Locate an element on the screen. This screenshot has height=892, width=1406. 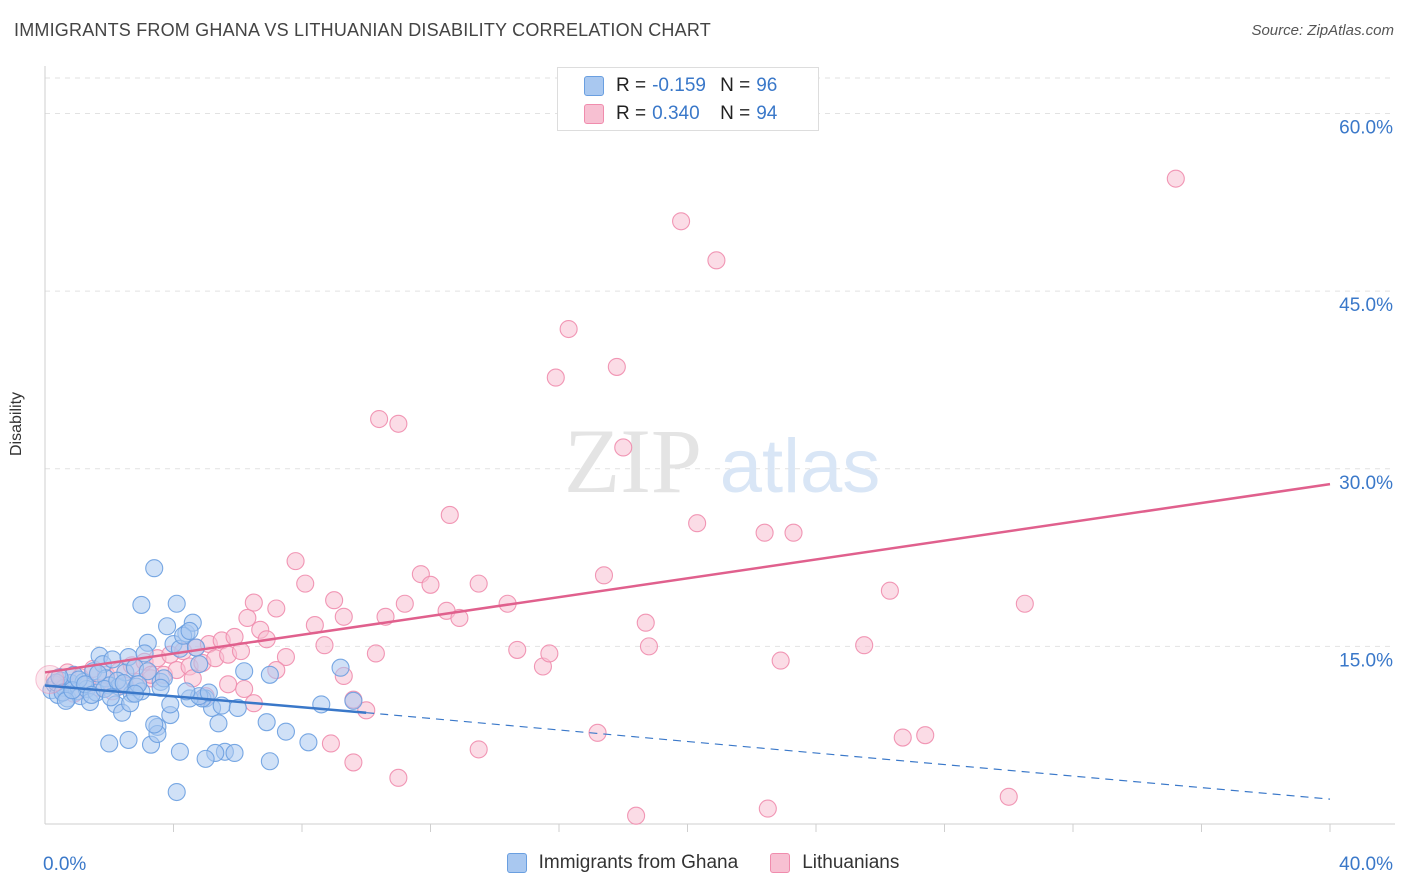
source-label: Source: ZipAtlas.com is located at coordinates (1322, 30).